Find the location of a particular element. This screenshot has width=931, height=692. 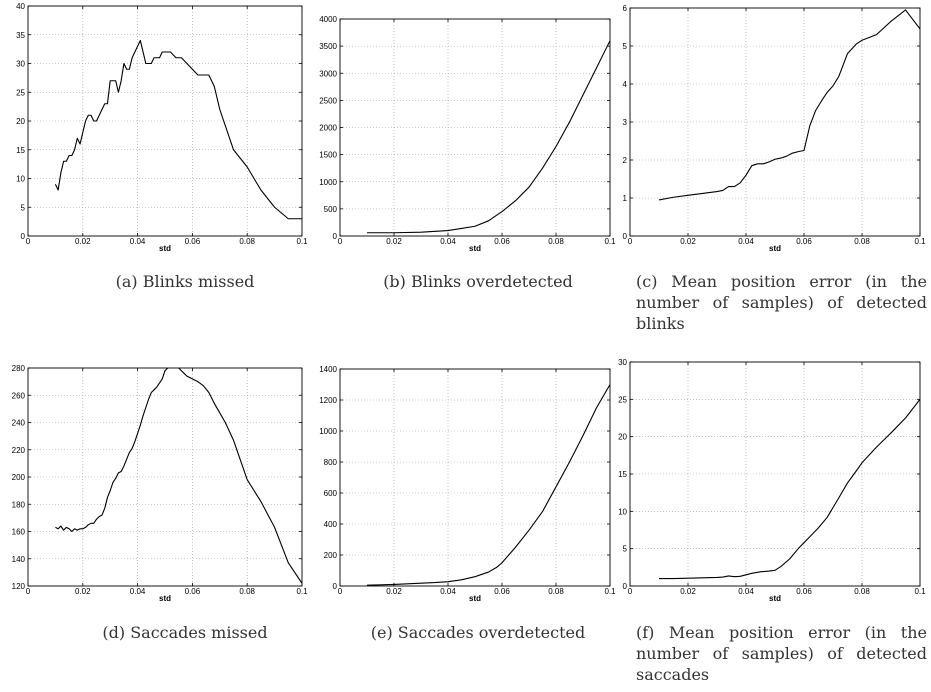

y-tick-label: 400 is located at coordinates (331, 524).